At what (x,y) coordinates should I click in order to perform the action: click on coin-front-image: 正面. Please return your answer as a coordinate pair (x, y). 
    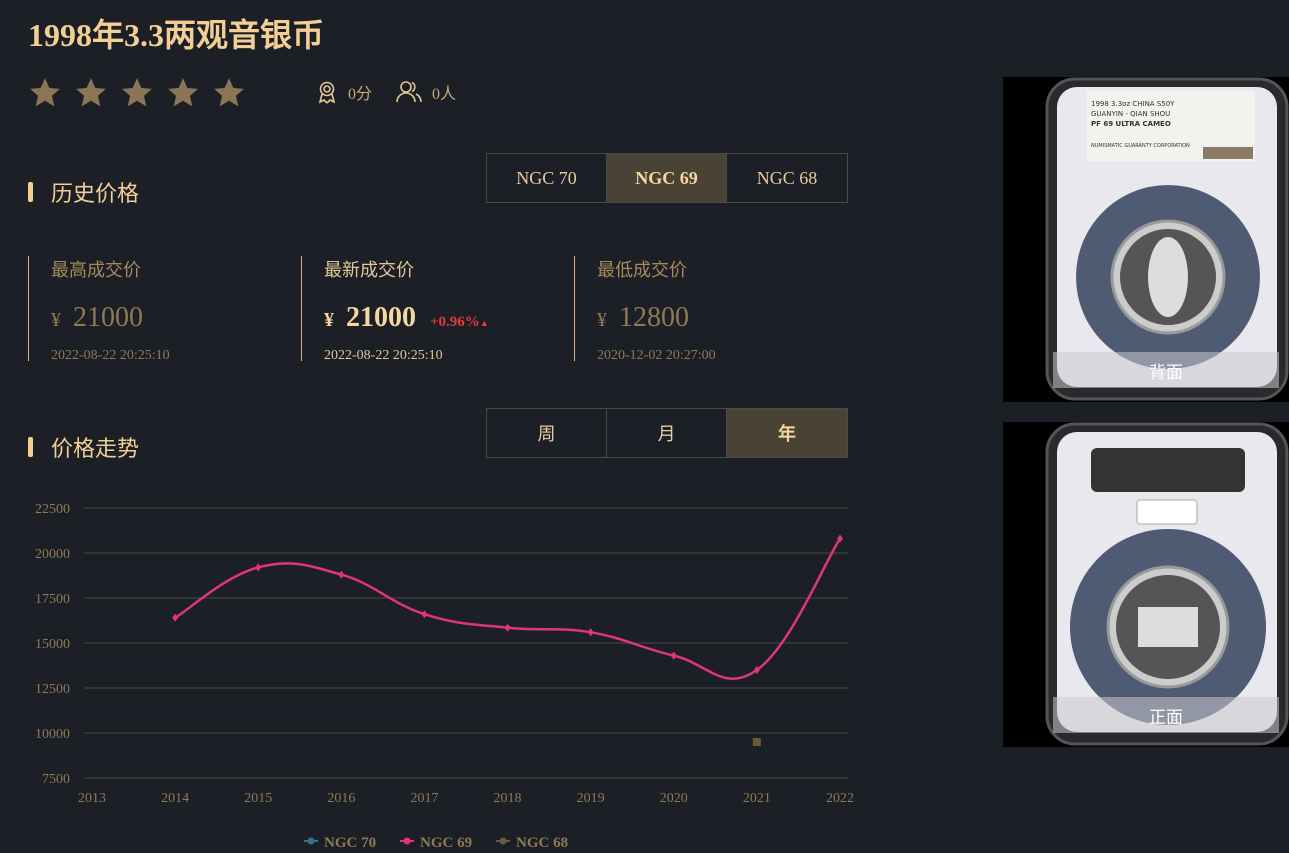
    Looking at the image, I should click on (1146, 584).